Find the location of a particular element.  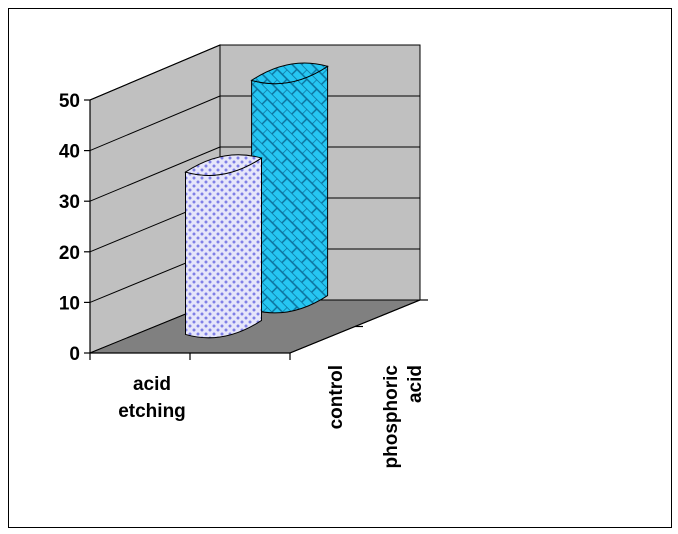

y-tick-label: 30 is located at coordinates (69, 202).